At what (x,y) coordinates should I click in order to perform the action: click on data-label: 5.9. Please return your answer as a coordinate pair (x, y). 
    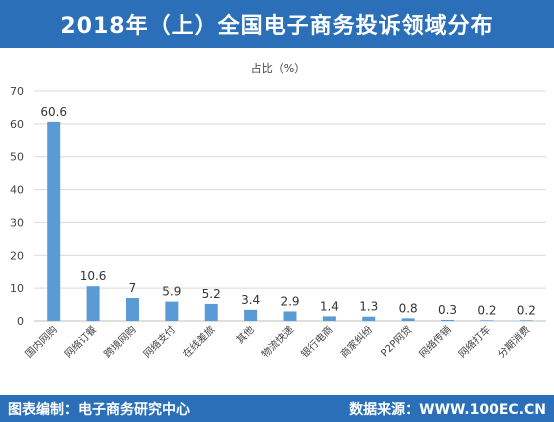
    Looking at the image, I should click on (171, 292).